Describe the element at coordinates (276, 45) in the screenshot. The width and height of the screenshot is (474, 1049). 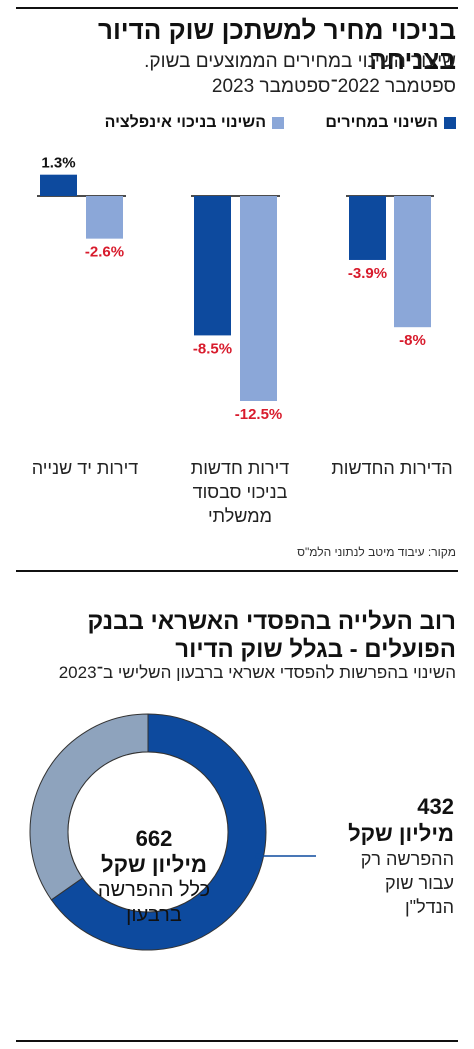
I see `chart1-title: בניכוי מחיר למשתכן שוק הדיור בצניחה` at that location.